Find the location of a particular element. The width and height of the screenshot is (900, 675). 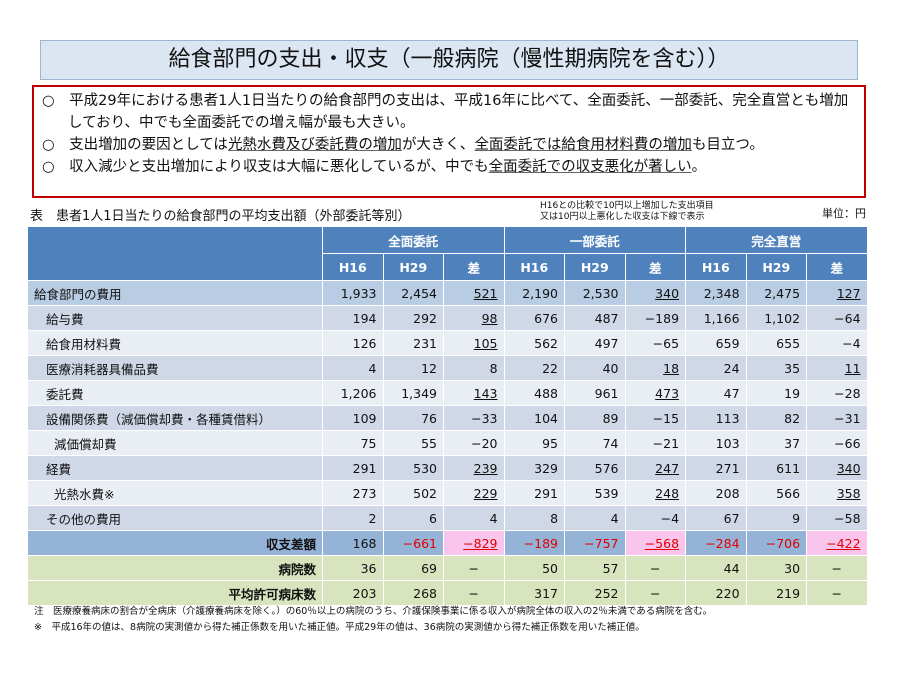

cell-value: 576 is located at coordinates (595, 468).